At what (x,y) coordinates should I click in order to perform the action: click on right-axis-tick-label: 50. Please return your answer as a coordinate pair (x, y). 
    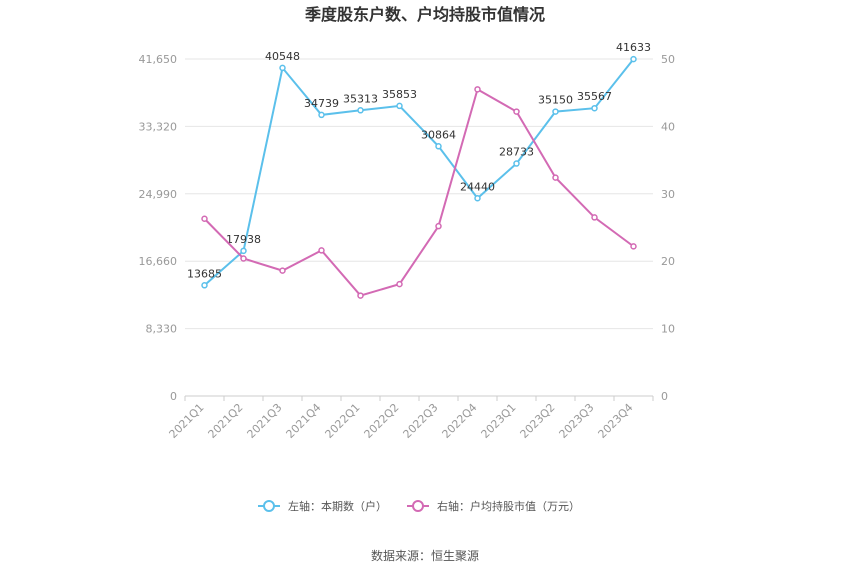
    Looking at the image, I should click on (668, 59).